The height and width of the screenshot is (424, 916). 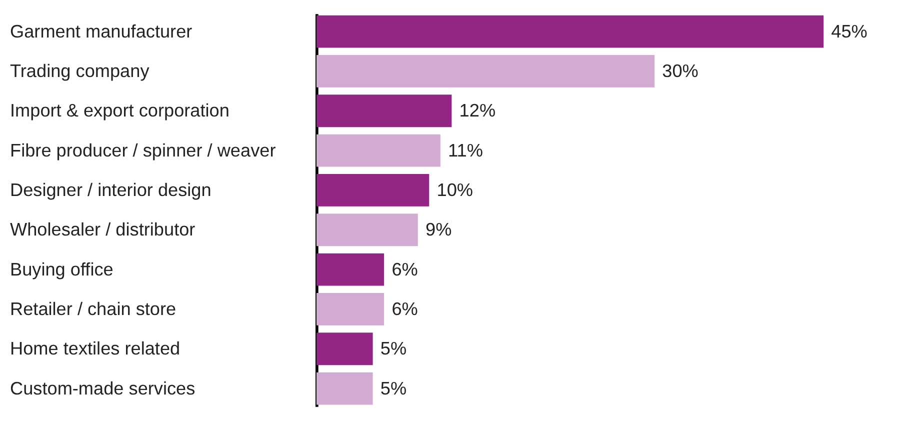 What do you see at coordinates (477, 110) in the screenshot?
I see `data-label: 12%` at bounding box center [477, 110].